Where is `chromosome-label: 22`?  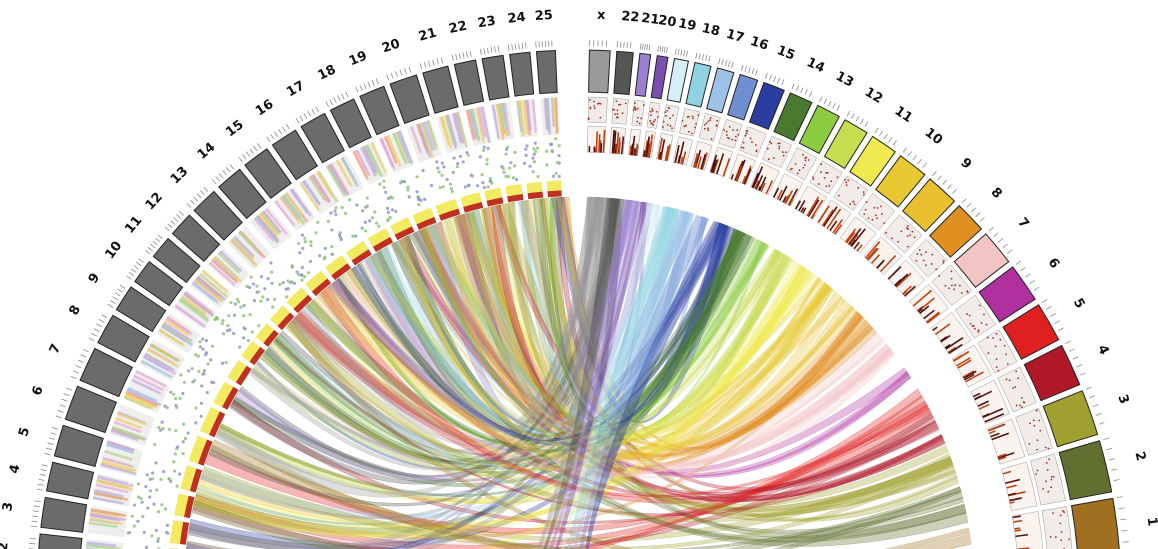
chromosome-label: 22 is located at coordinates (458, 28).